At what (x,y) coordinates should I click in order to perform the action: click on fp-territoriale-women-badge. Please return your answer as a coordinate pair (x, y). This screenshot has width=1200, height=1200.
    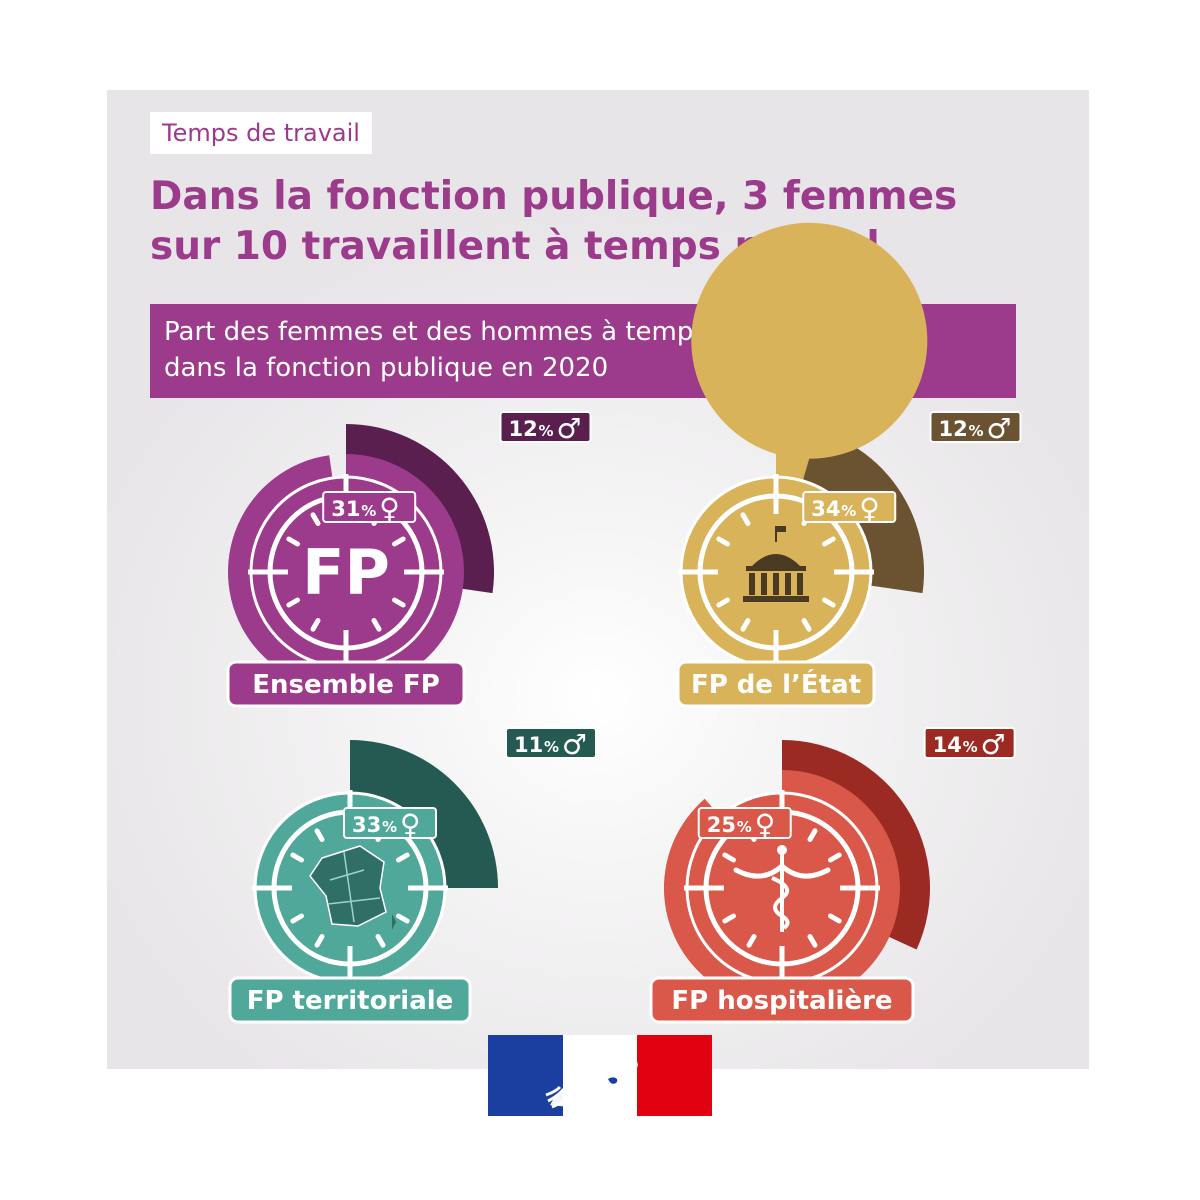
    Looking at the image, I should click on (390, 823).